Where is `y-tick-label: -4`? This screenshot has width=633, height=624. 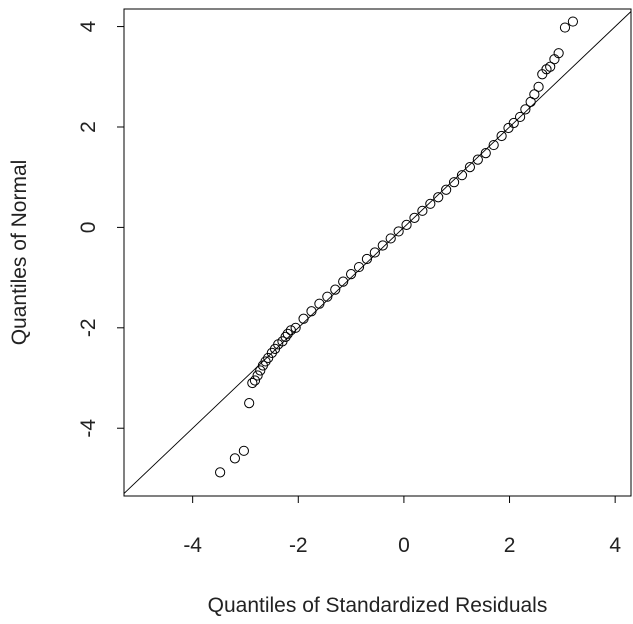 y-tick-label: -4 is located at coordinates (88, 428).